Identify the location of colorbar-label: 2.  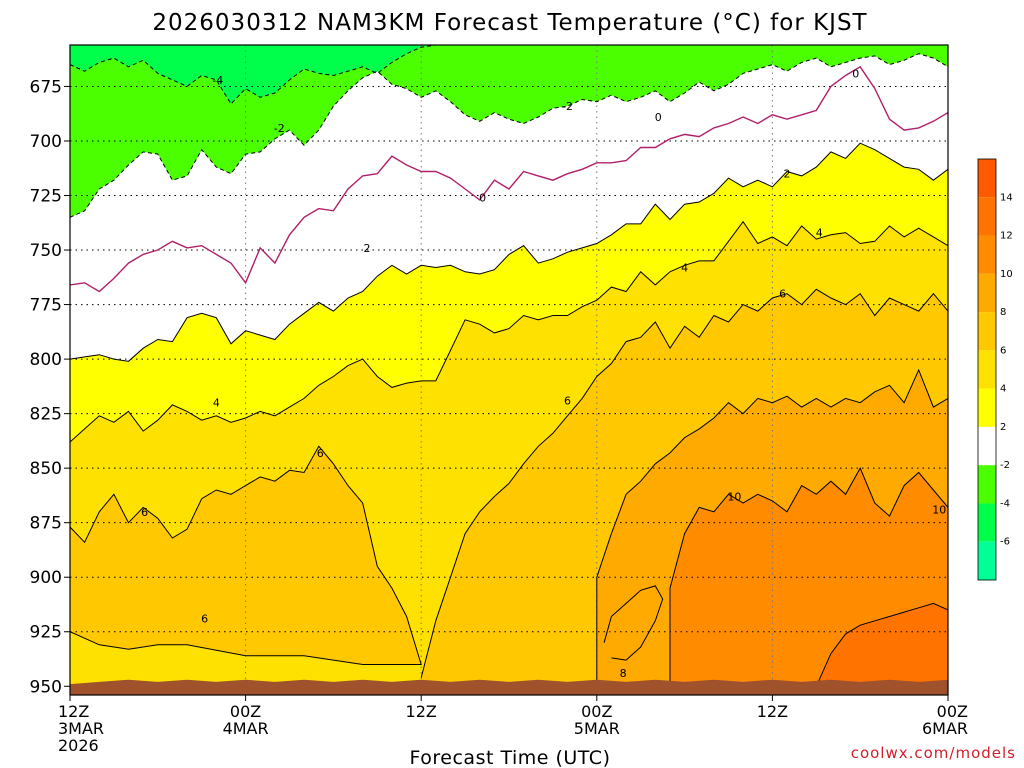
(1003, 427).